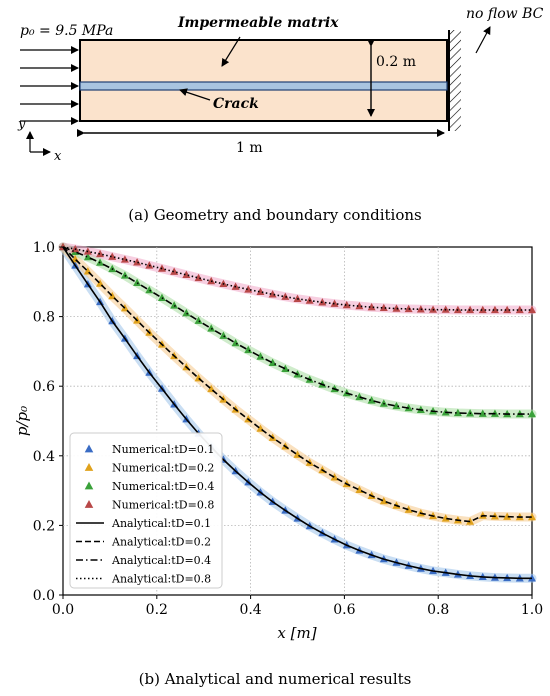  Describe the element at coordinates (396, 62) in the screenshot. I see `height-label: 0.2 m` at that location.